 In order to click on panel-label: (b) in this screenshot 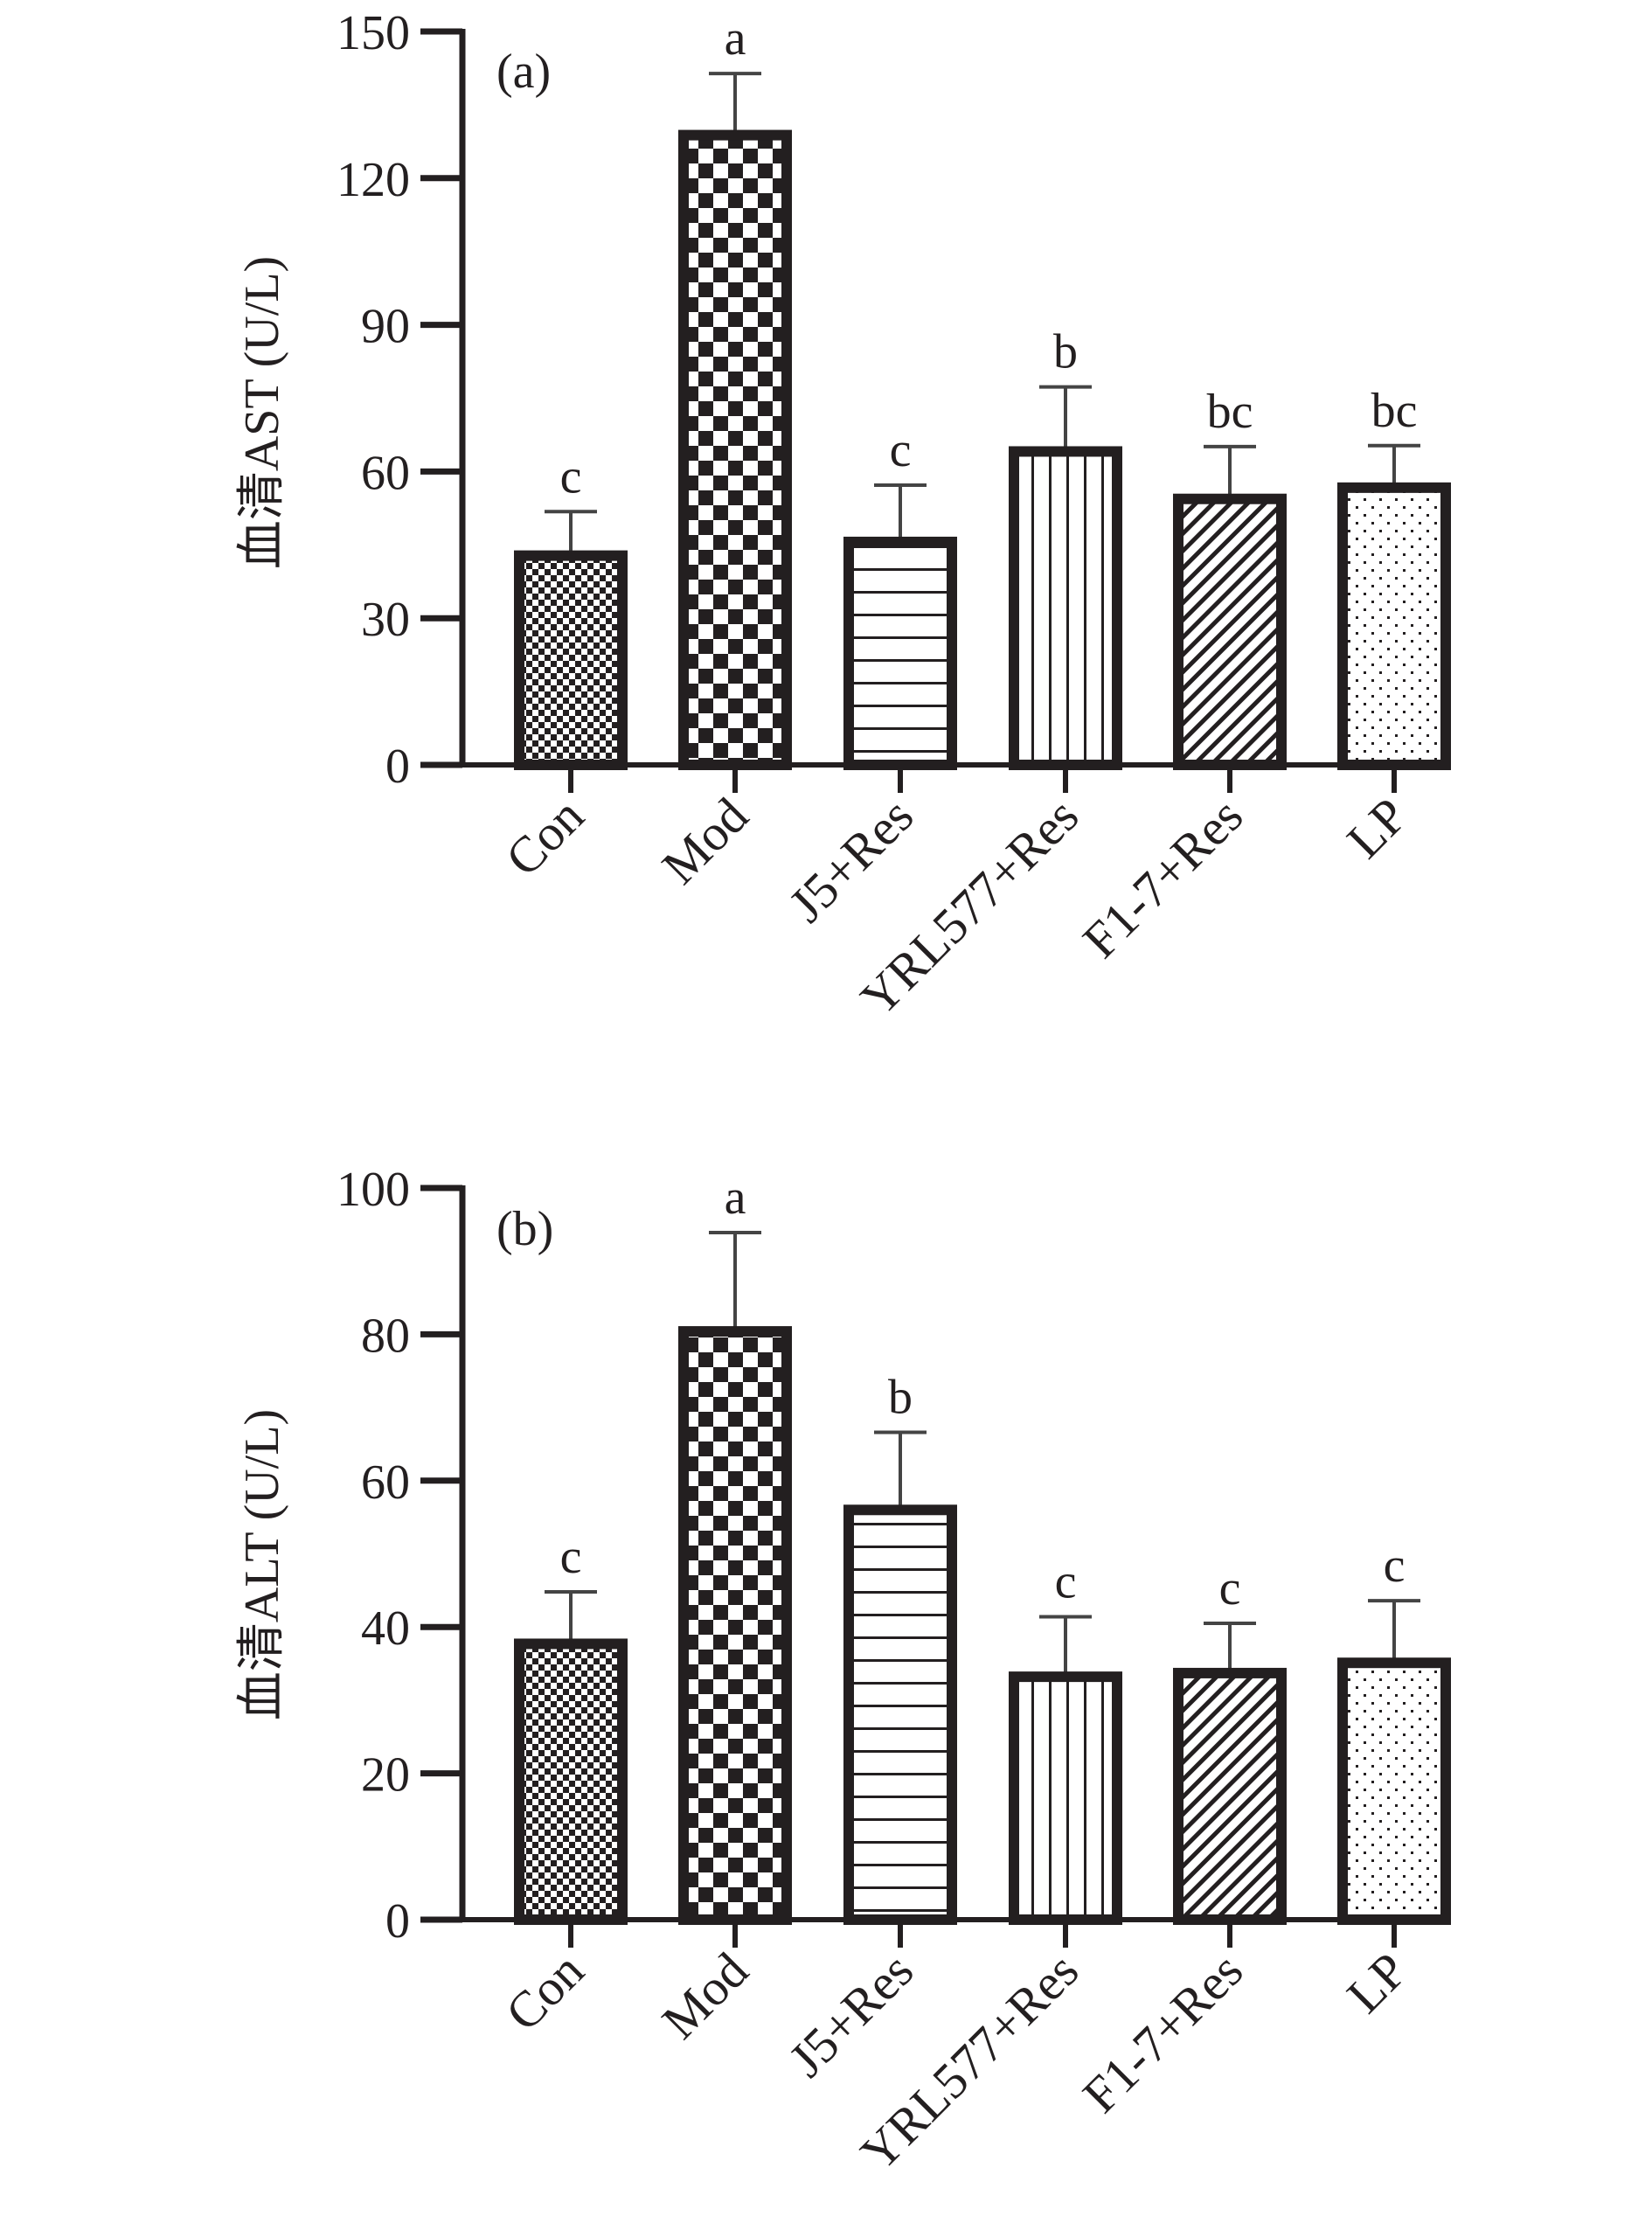, I will do `click(525, 1229)`.